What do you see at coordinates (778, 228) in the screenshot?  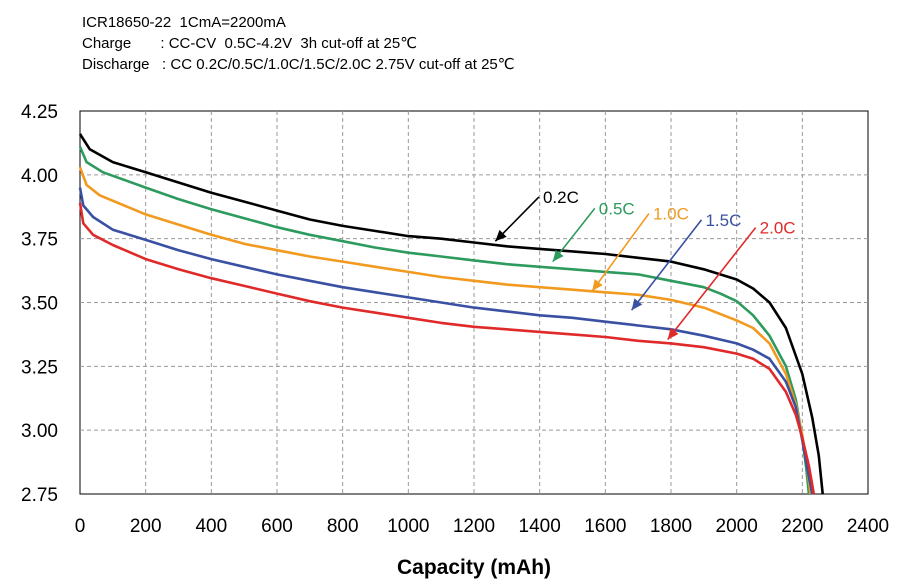 I see `series-label-2-0C: 2.0C` at bounding box center [778, 228].